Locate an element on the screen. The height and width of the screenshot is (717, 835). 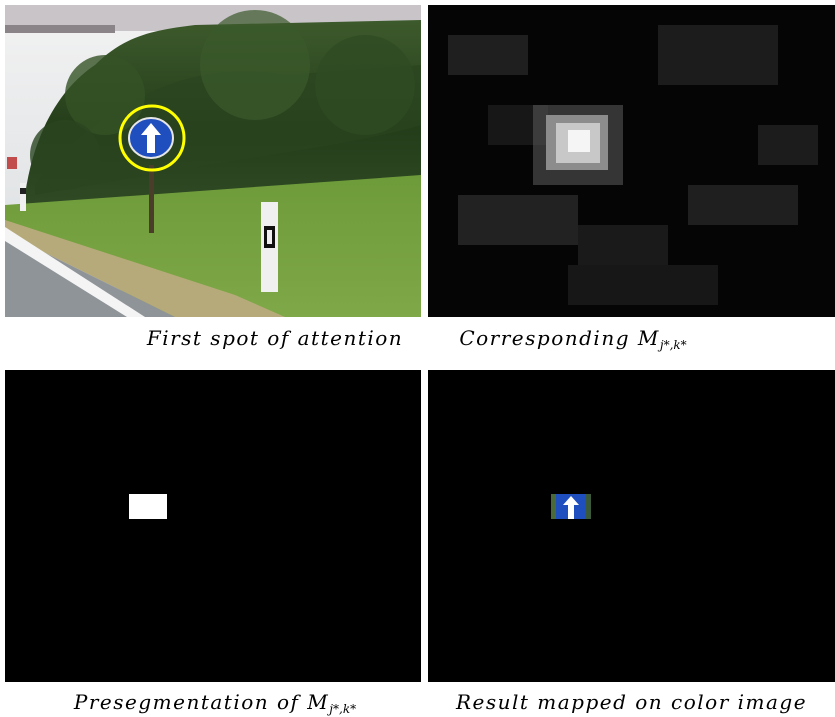
caption-corresponding-subscript: j*,k* is located at coordinates (673, 345).